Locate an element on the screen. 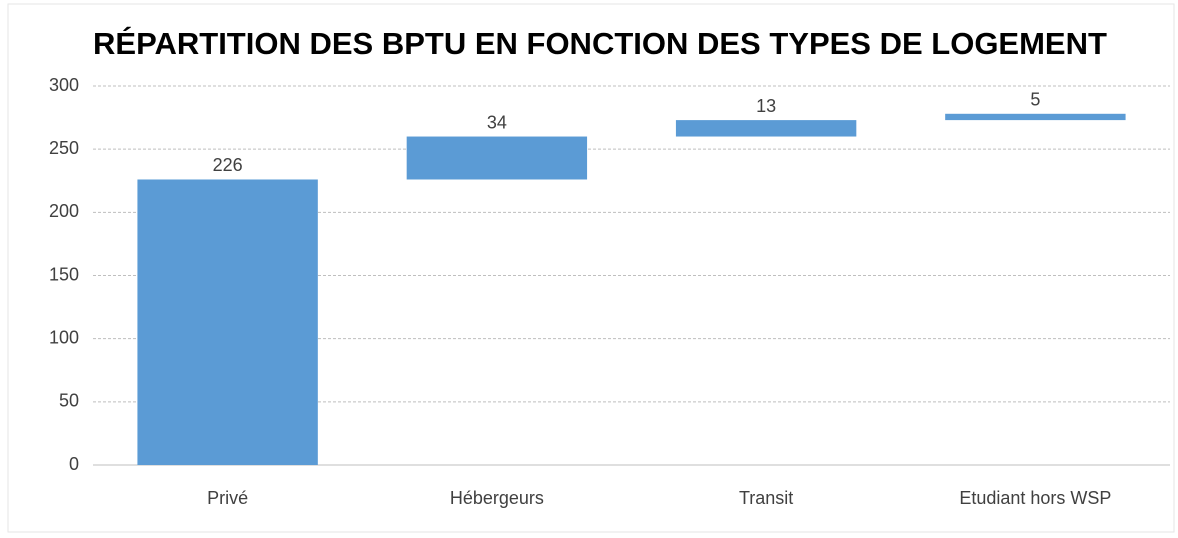  x-tick-label: Privé is located at coordinates (227, 498).